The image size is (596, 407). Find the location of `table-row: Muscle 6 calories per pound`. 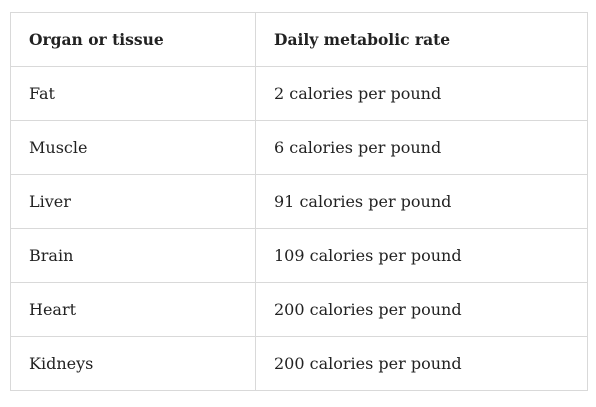

table-row: Muscle 6 calories per pound is located at coordinates (299, 147).